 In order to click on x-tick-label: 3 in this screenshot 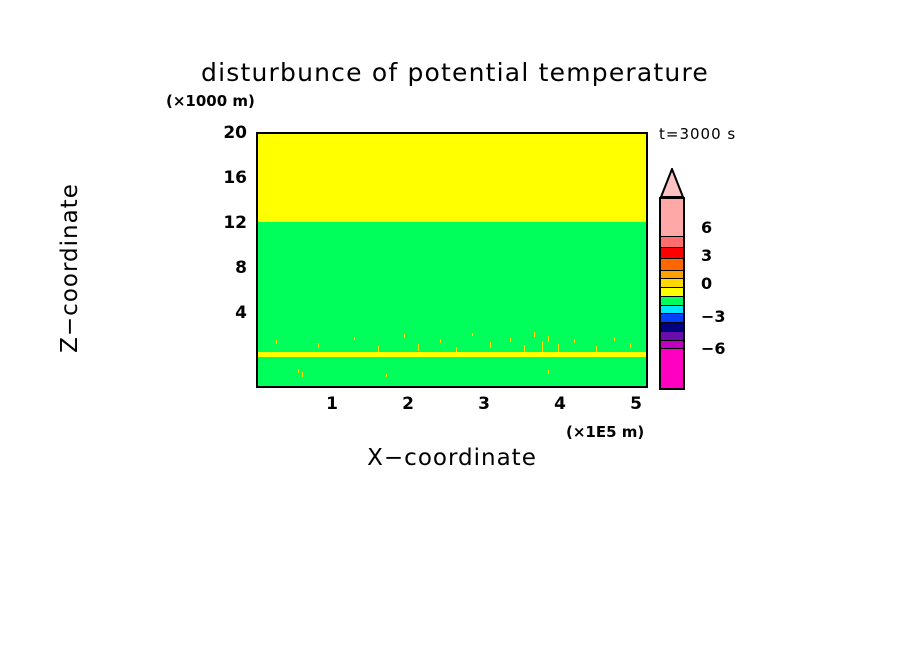, I will do `click(484, 404)`.